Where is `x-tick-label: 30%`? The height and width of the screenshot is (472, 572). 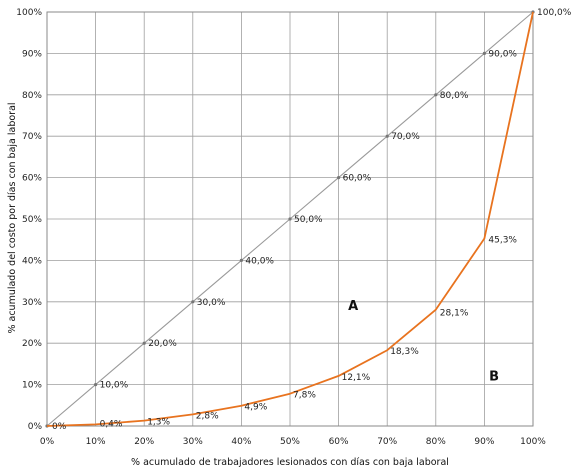
x-tick-label: 30% is located at coordinates (193, 442).